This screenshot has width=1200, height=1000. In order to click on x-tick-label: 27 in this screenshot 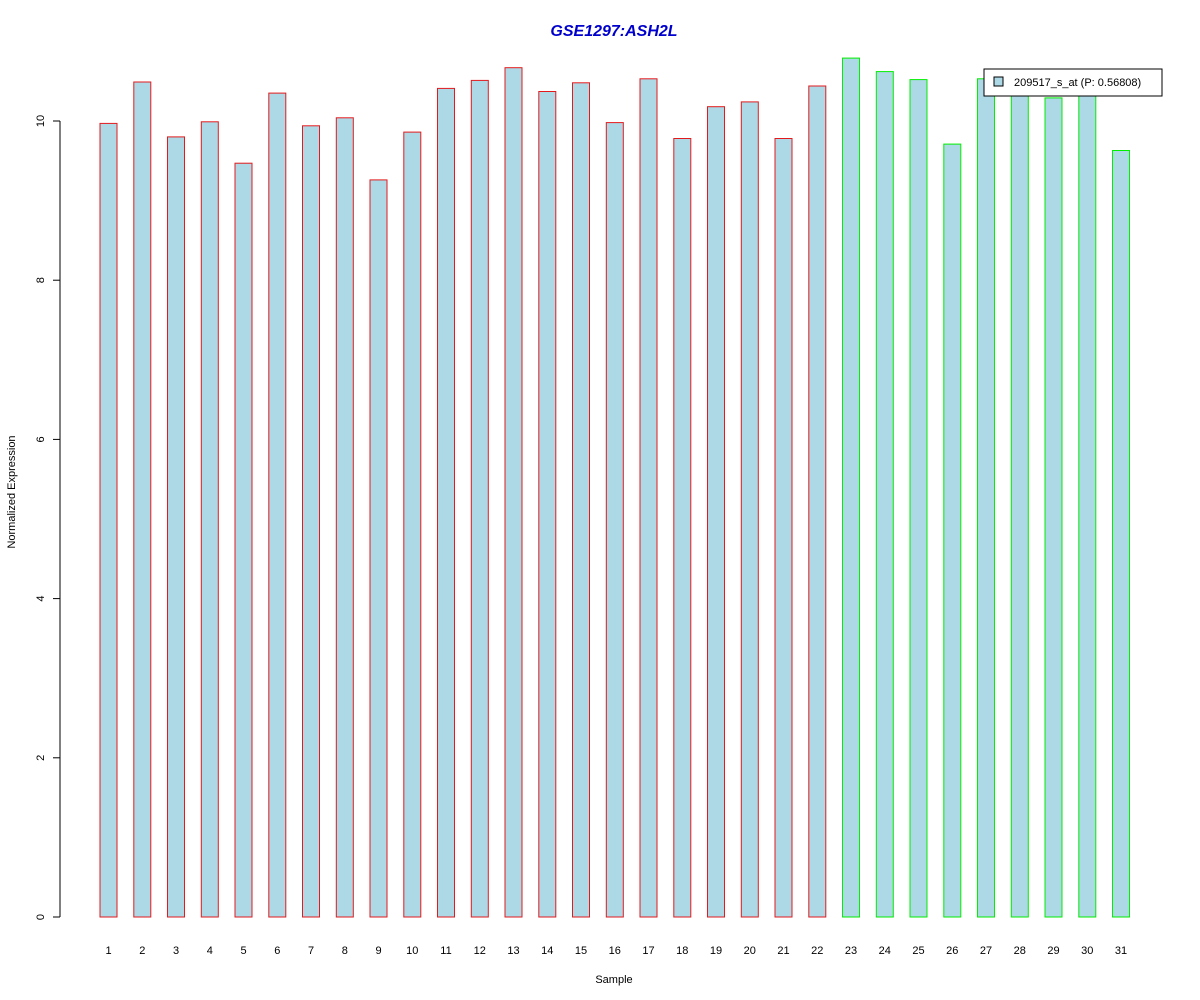, I will do `click(986, 951)`.